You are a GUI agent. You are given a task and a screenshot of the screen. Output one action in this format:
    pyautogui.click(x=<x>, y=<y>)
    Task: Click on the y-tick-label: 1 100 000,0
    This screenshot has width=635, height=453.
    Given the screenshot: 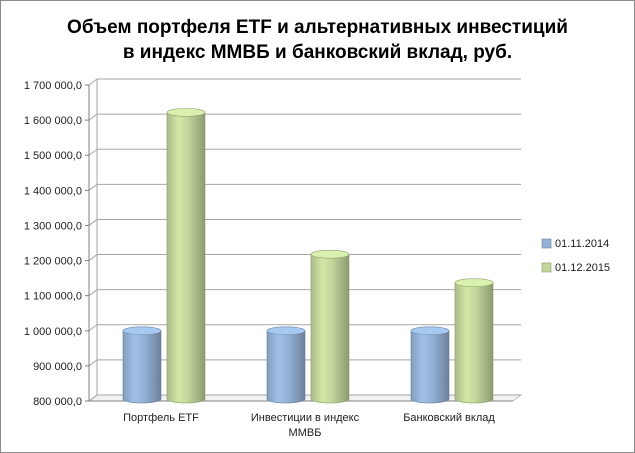 What is the action you would take?
    pyautogui.click(x=53, y=297)
    